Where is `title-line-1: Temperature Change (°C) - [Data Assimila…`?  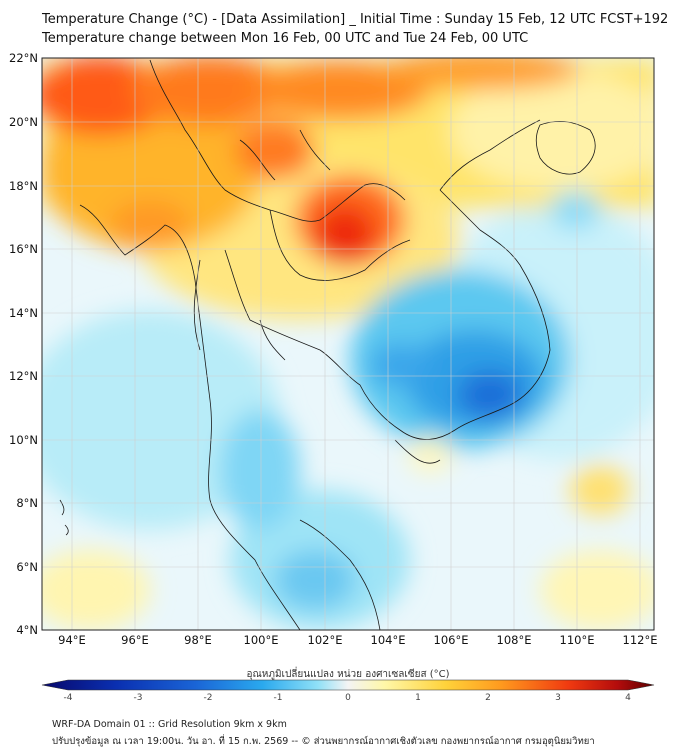
title-line-1: Temperature Change (°C) - [Data Assimila… is located at coordinates (355, 19).